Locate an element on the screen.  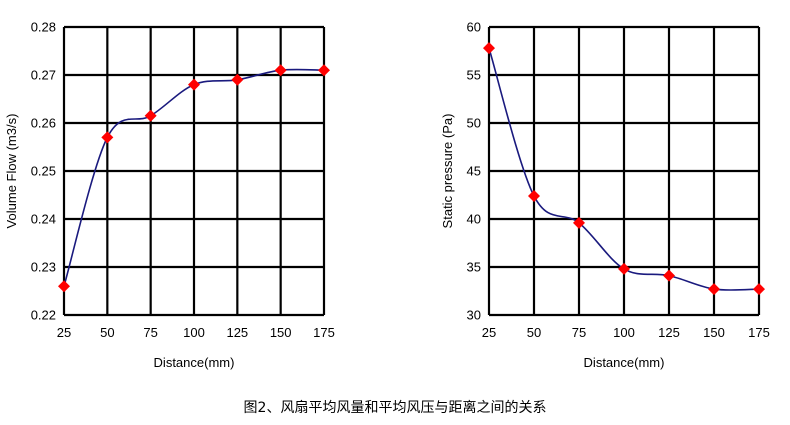
y-tick-label: 50 is located at coordinates (474, 123).